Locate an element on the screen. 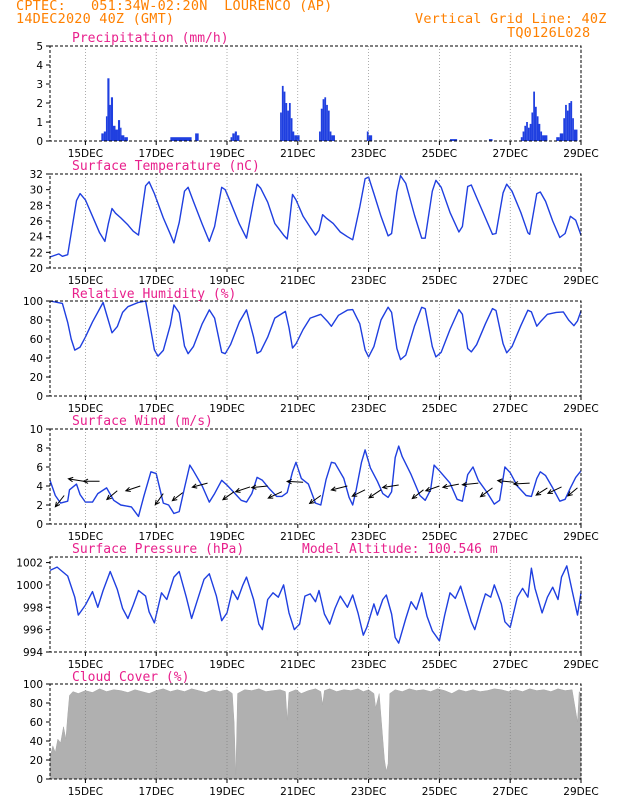 The height and width of the screenshot is (800, 618). cloud-y-tick-label: 0 is located at coordinates (39, 780).